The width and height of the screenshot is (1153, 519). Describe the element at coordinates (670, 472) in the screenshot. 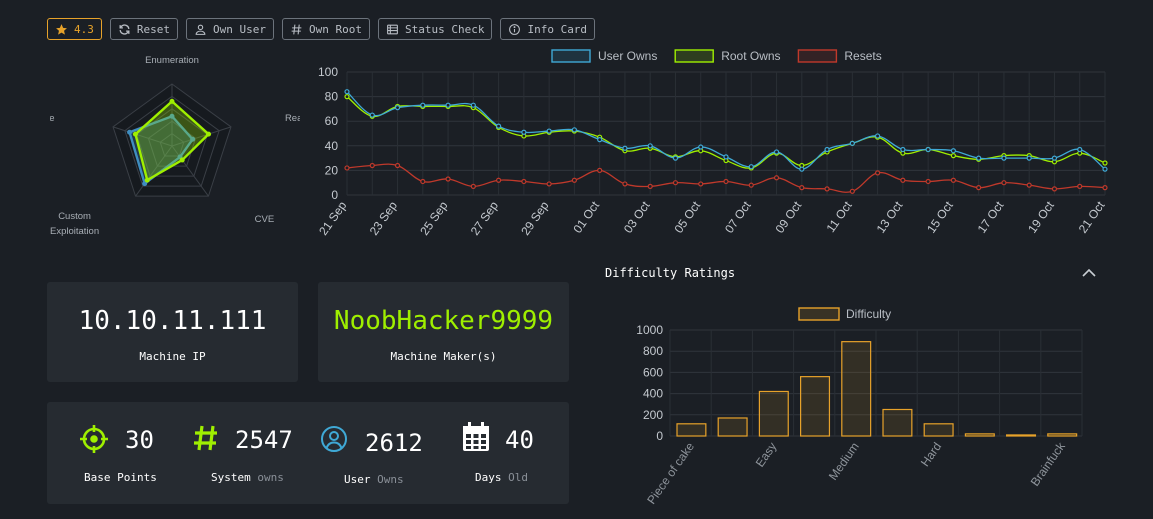

I see `x-tick-label: Piece of cake` at that location.